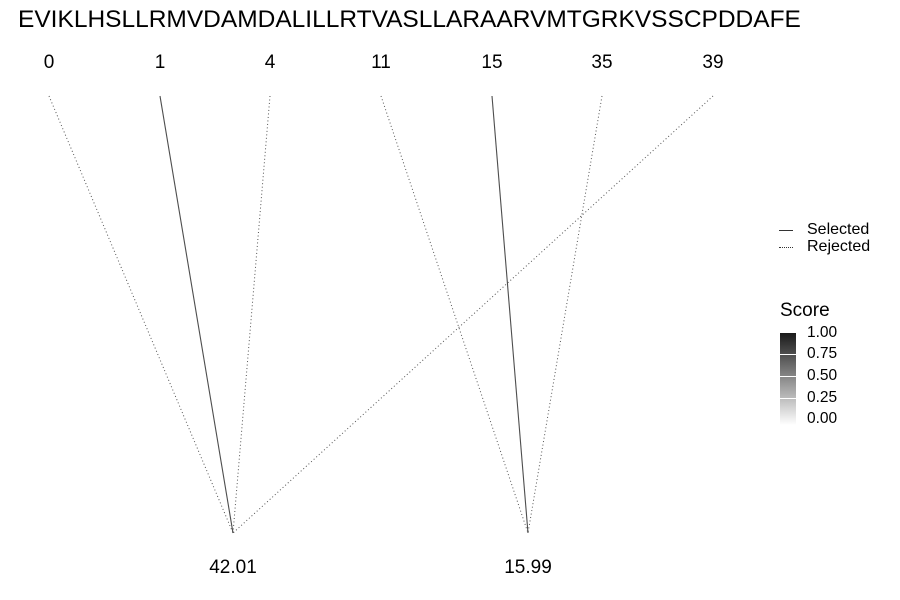 The height and width of the screenshot is (600, 900). Describe the element at coordinates (233, 567) in the screenshot. I see `mass-label-42-01: 42.01` at that location.